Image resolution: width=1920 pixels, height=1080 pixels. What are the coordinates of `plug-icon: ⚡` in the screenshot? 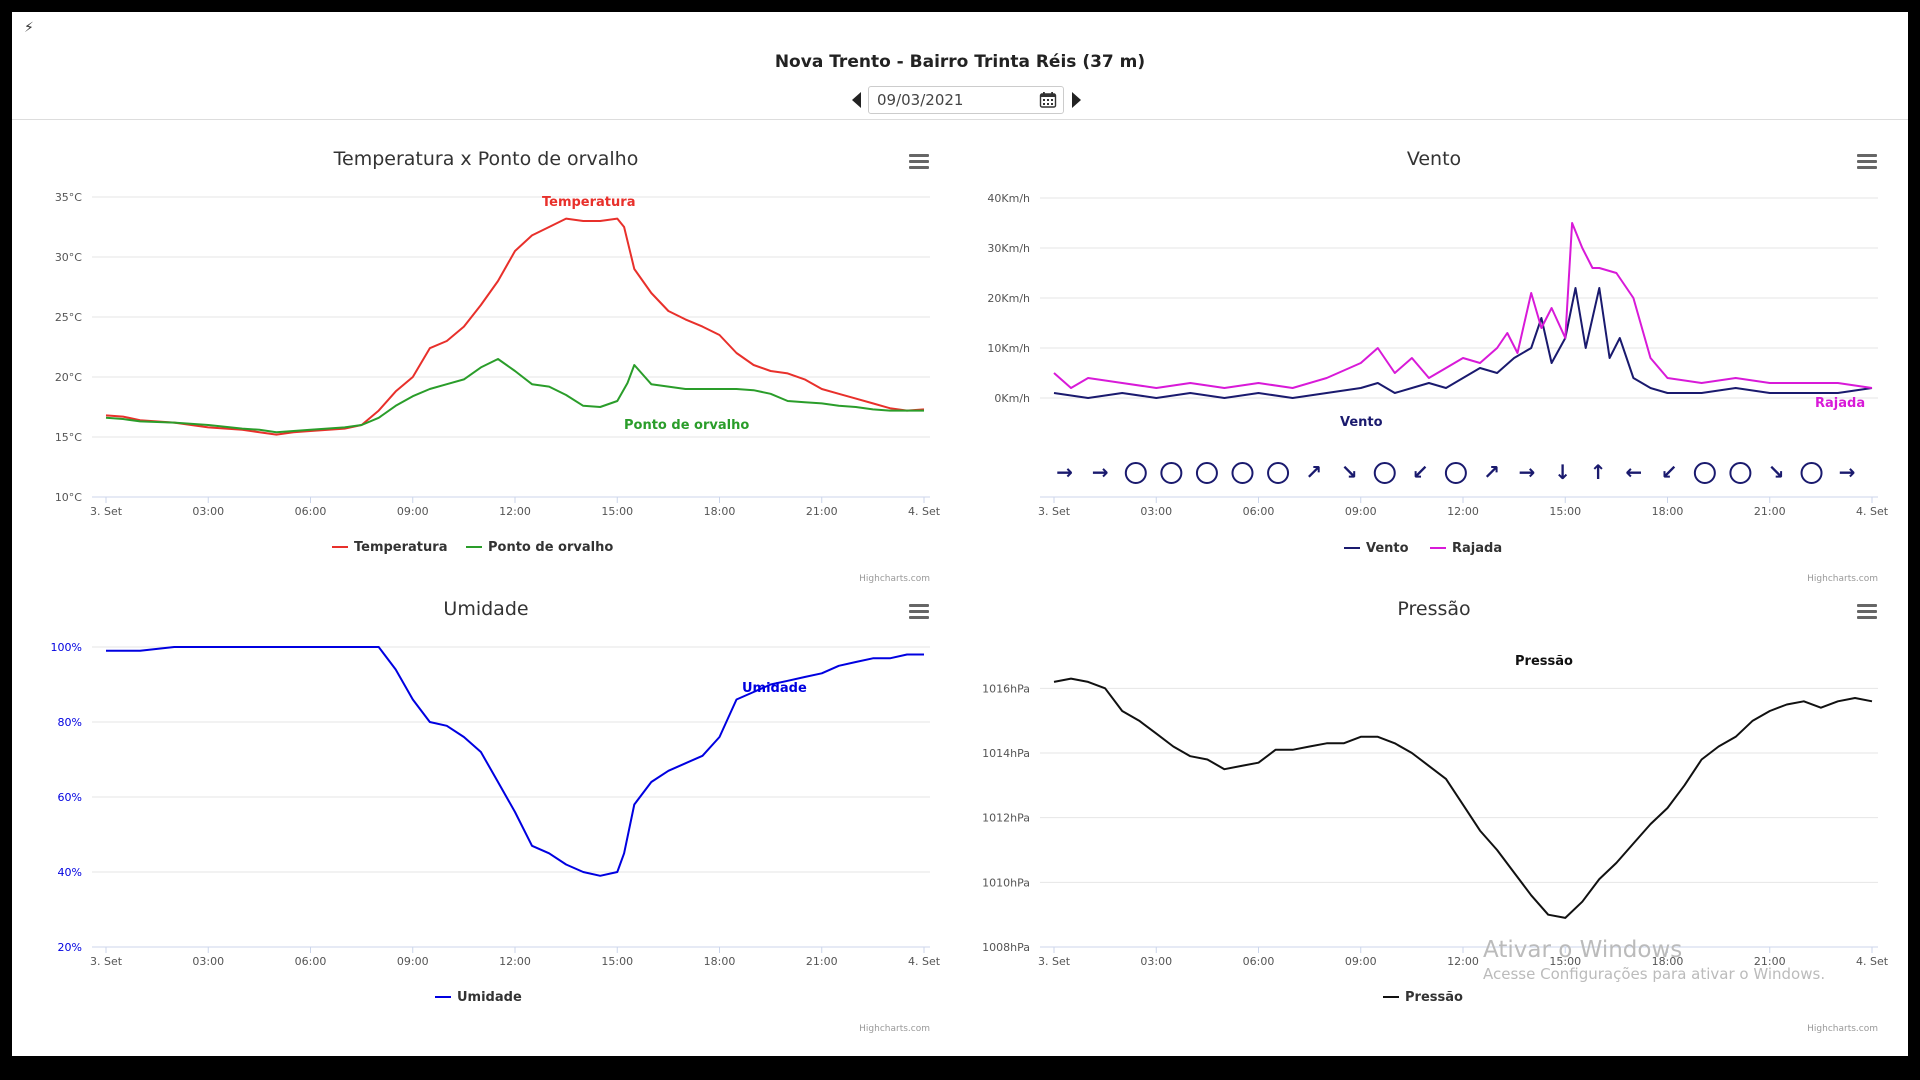 It's located at (29, 28).